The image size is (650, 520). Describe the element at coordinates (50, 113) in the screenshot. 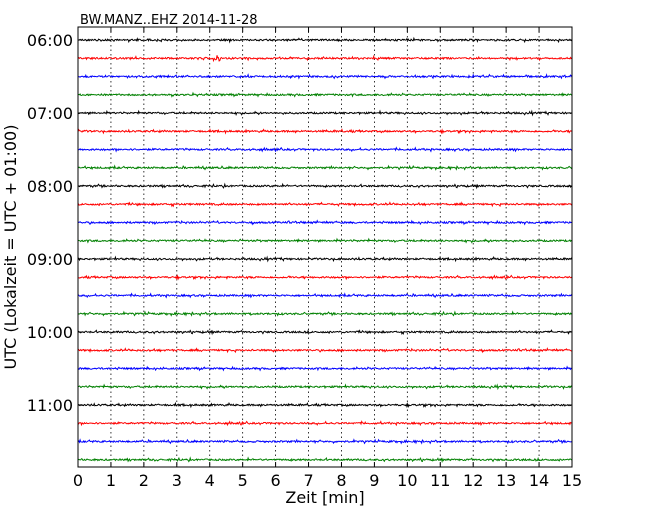

I see `y-tick-label: 07:00` at that location.